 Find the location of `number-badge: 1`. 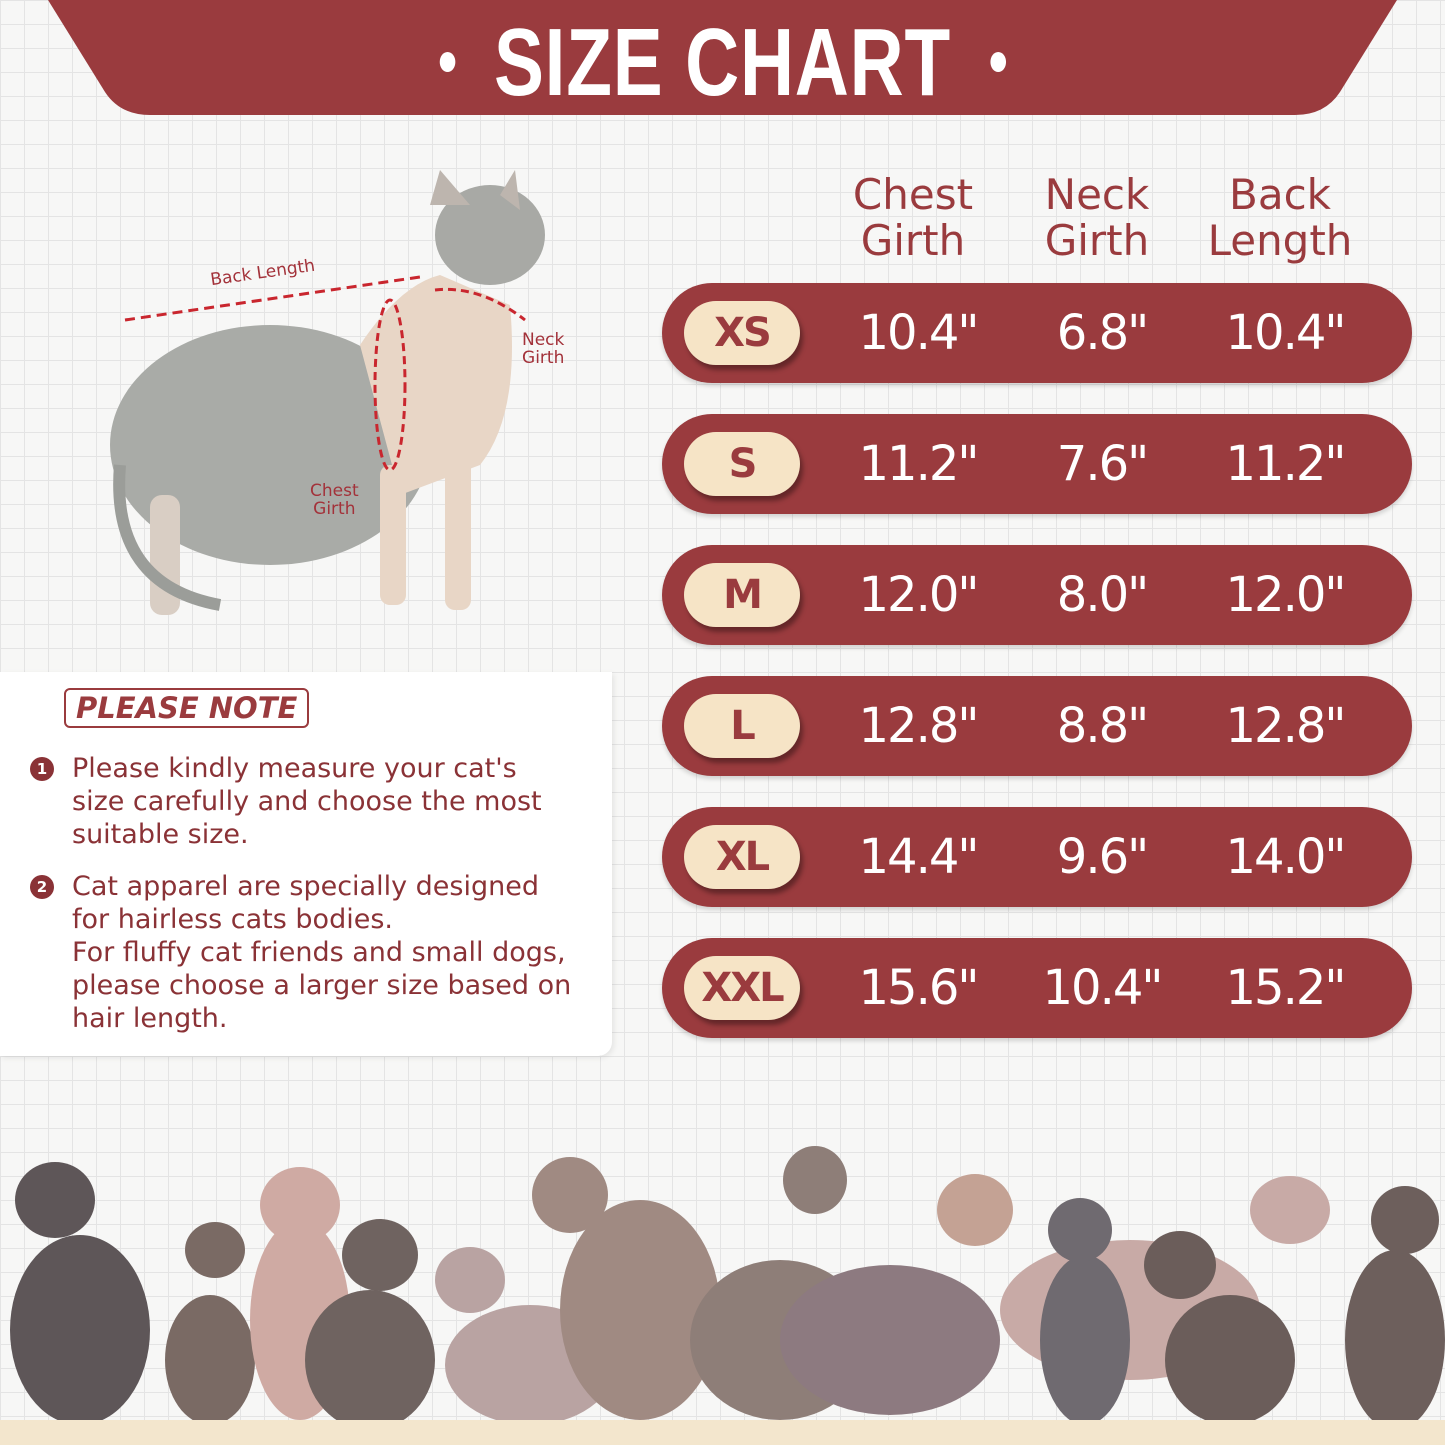

number-badge: 1 is located at coordinates (42, 769).